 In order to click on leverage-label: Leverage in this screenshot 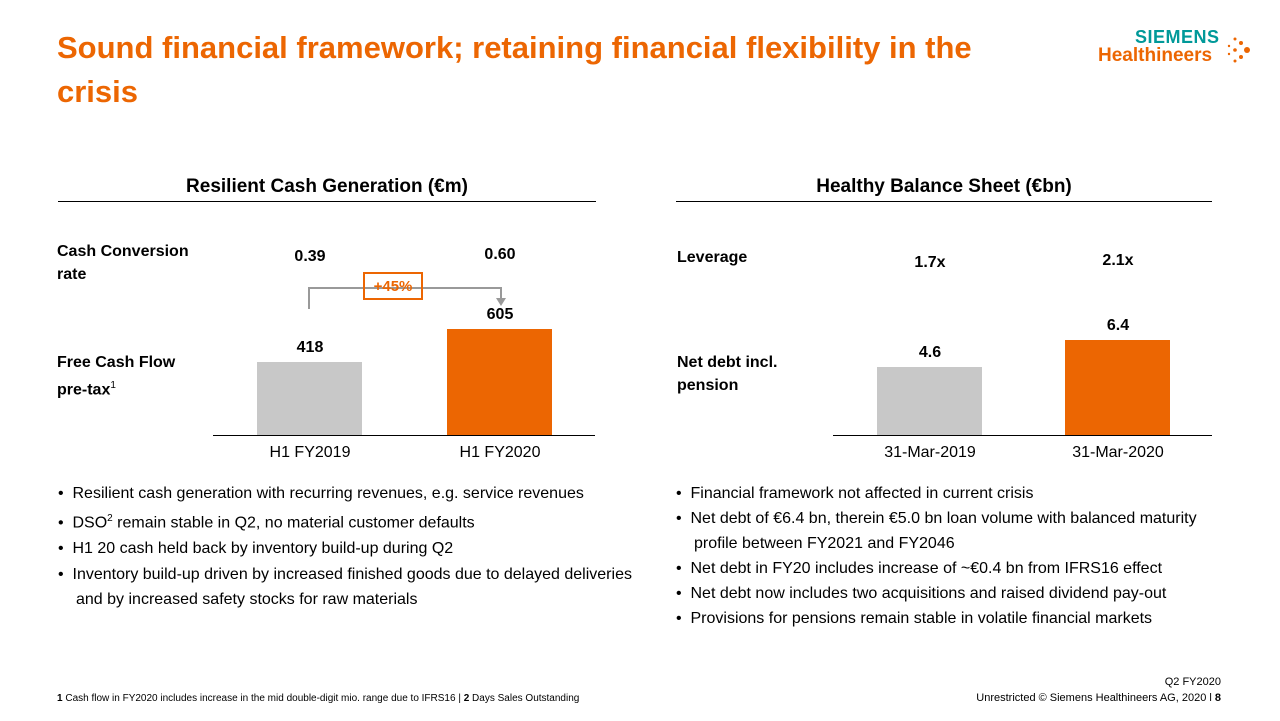, I will do `click(712, 257)`.